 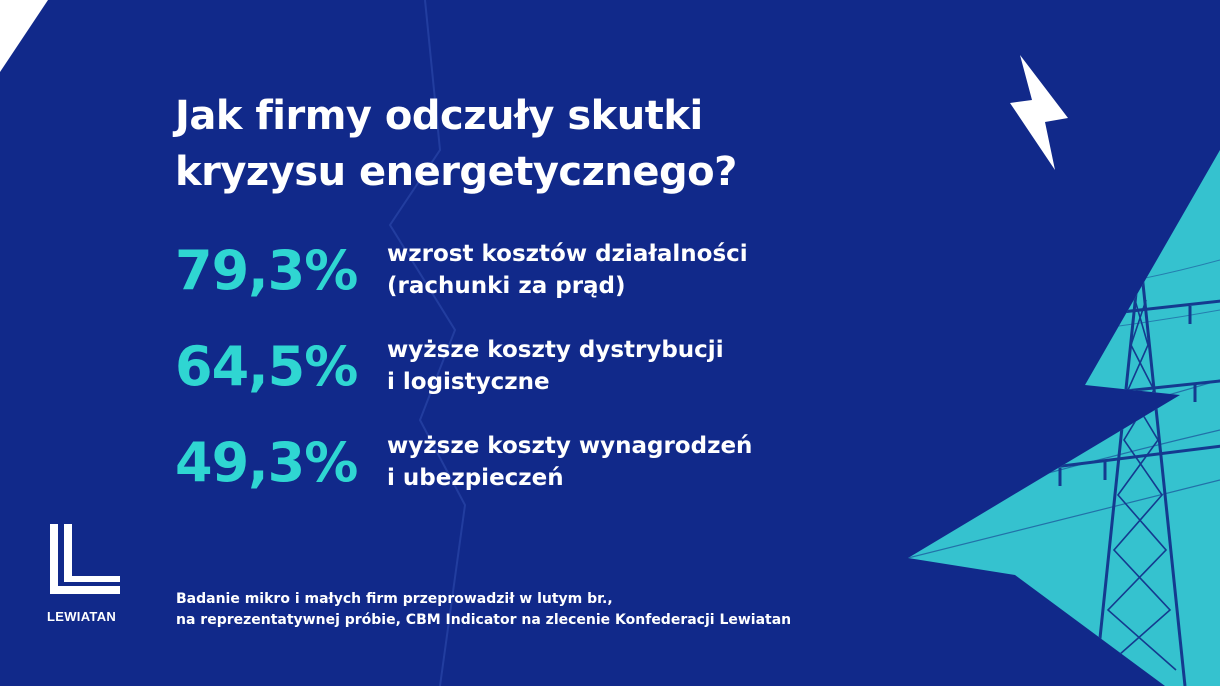 What do you see at coordinates (24, 36) in the screenshot?
I see `corner-shape` at bounding box center [24, 36].